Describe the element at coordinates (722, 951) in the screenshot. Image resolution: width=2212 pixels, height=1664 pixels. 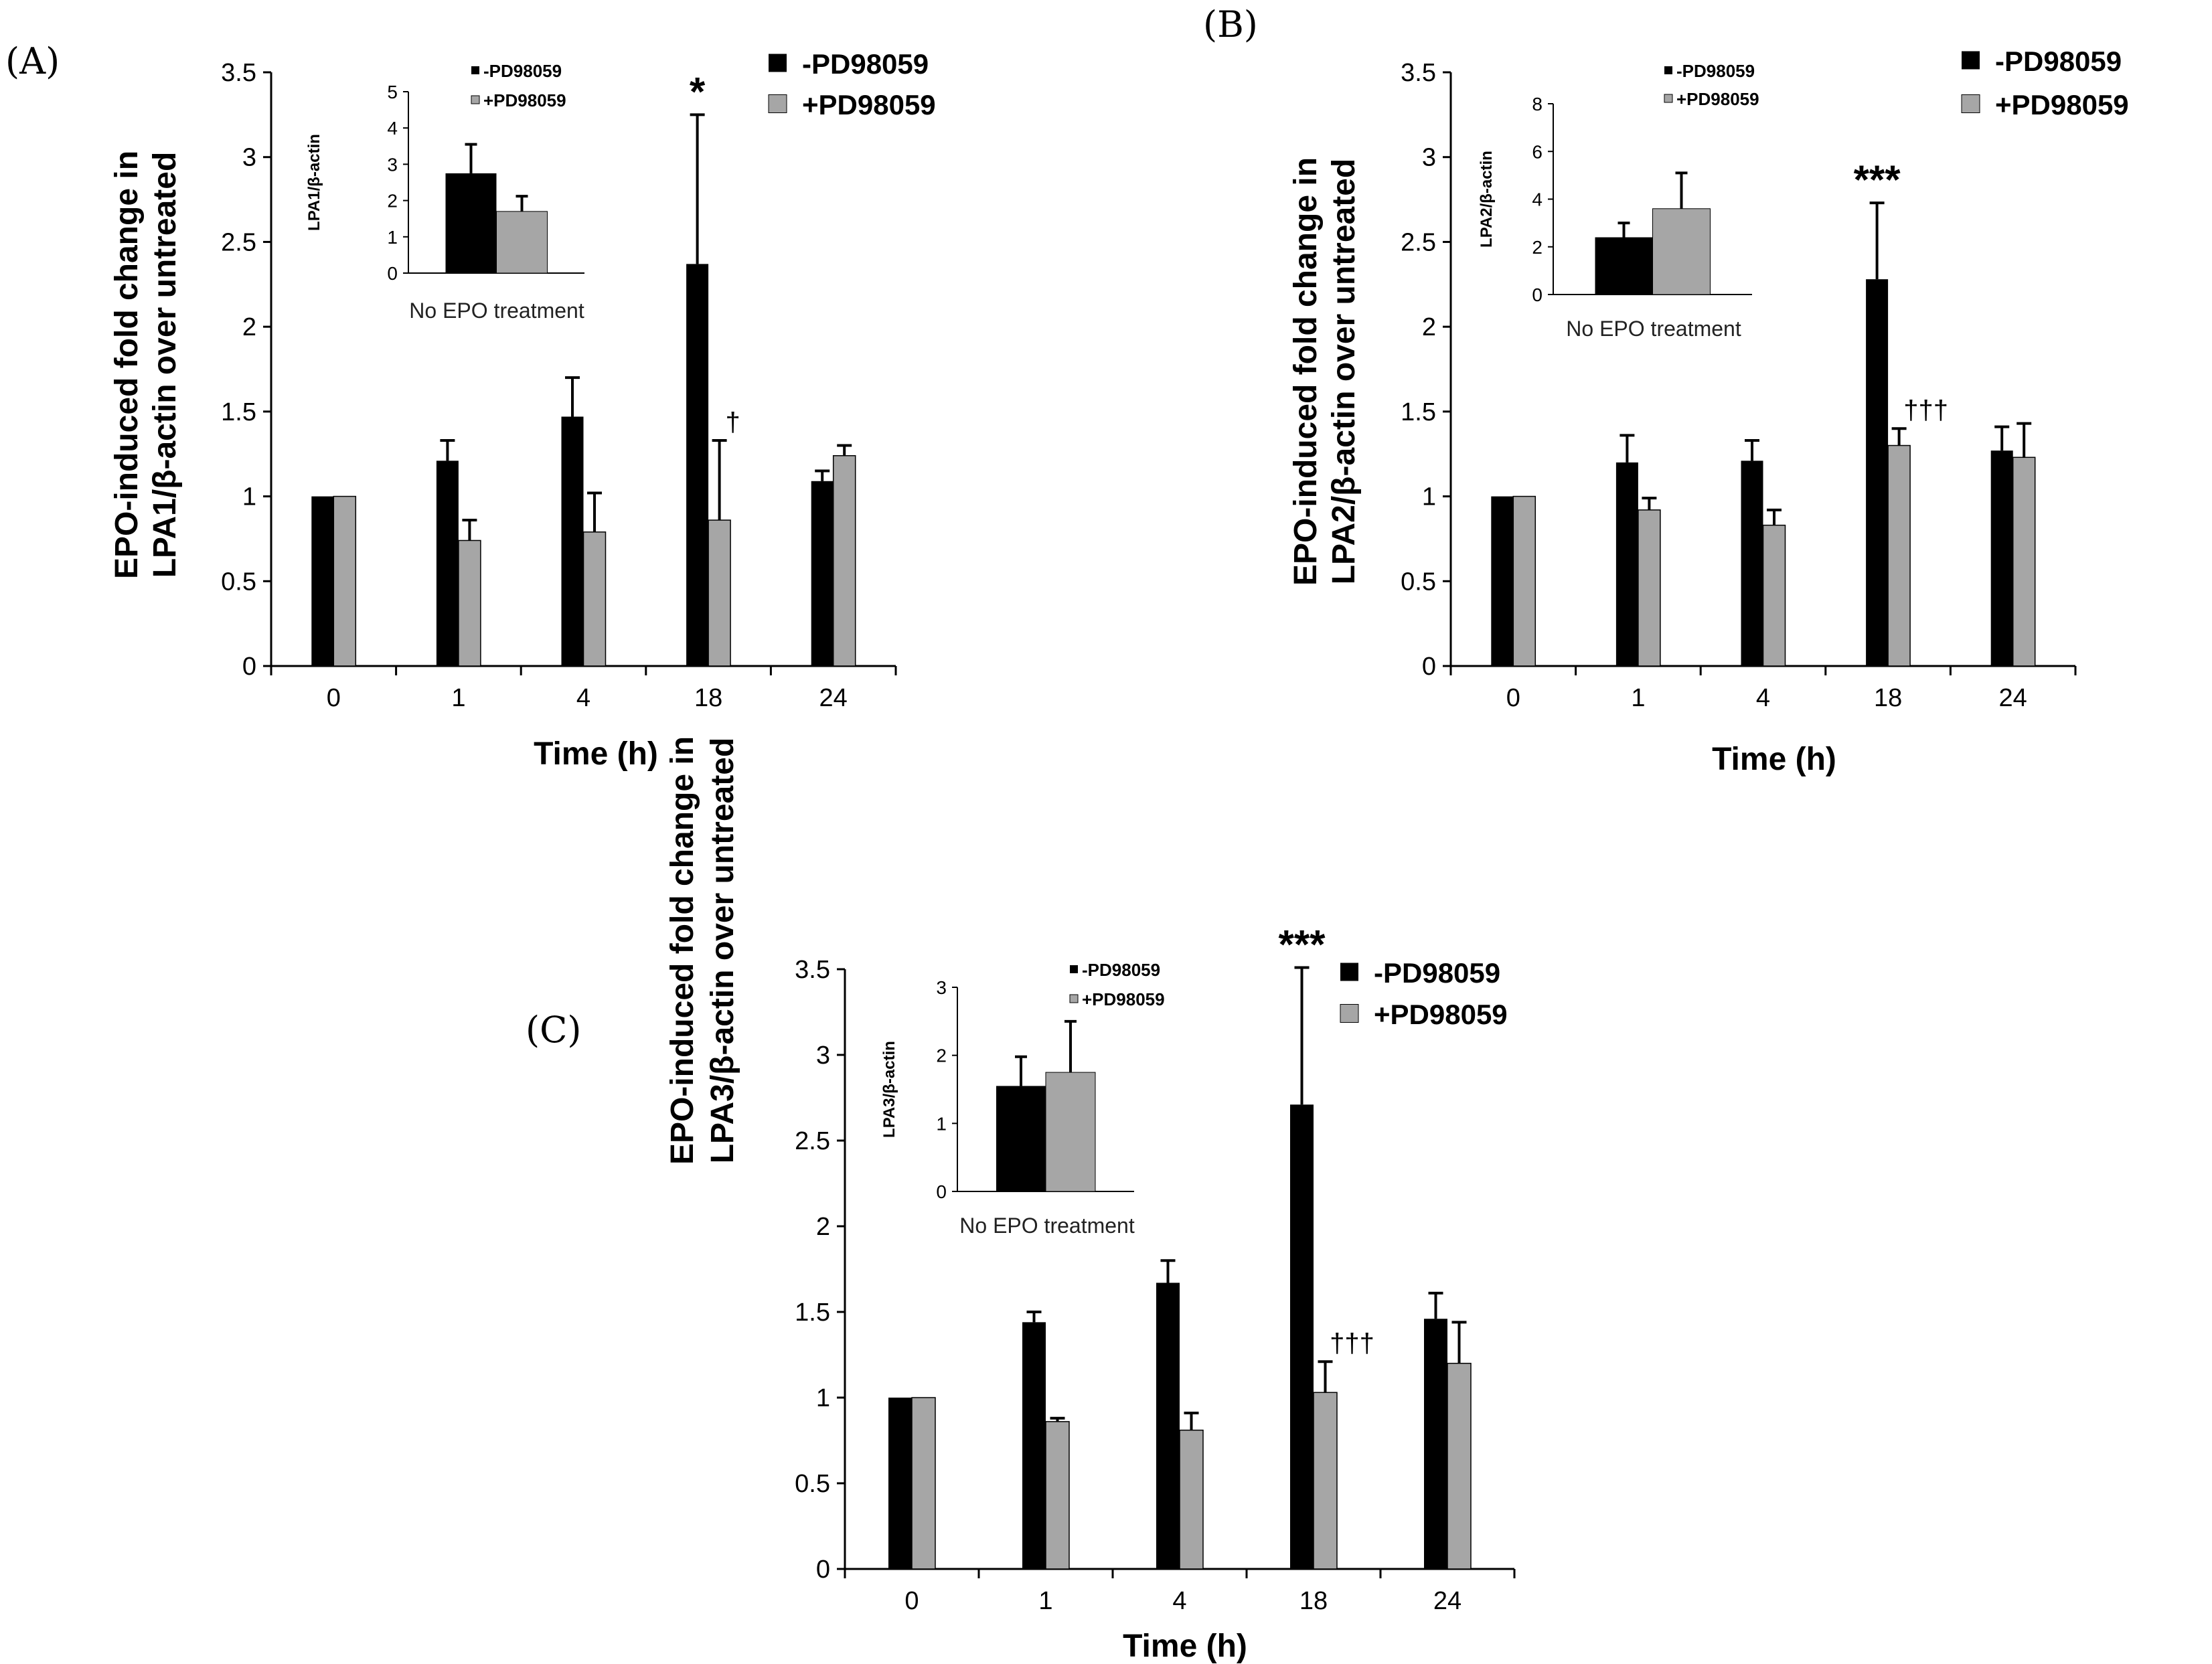
I see `y-axis-title-line2: LPA3/β-actin over untreated` at that location.